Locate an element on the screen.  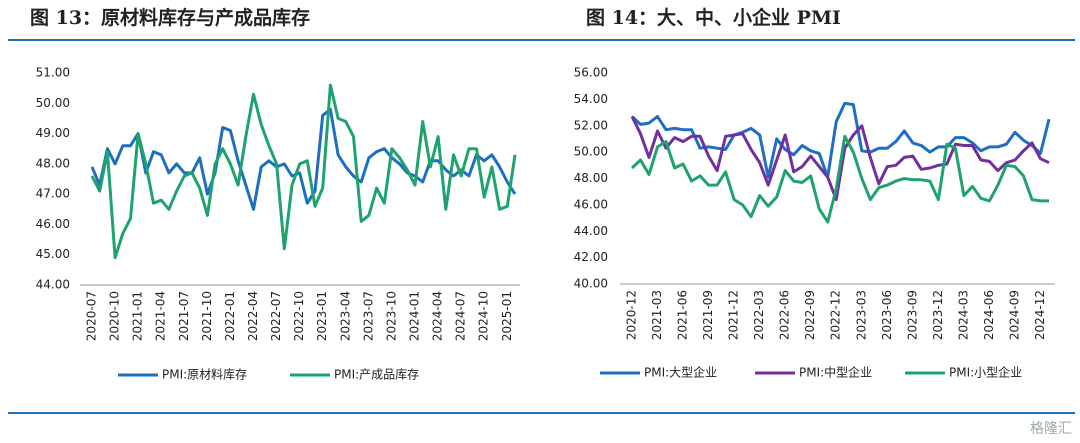
legend-label: PMI:产成品库存 is located at coordinates (376, 374).